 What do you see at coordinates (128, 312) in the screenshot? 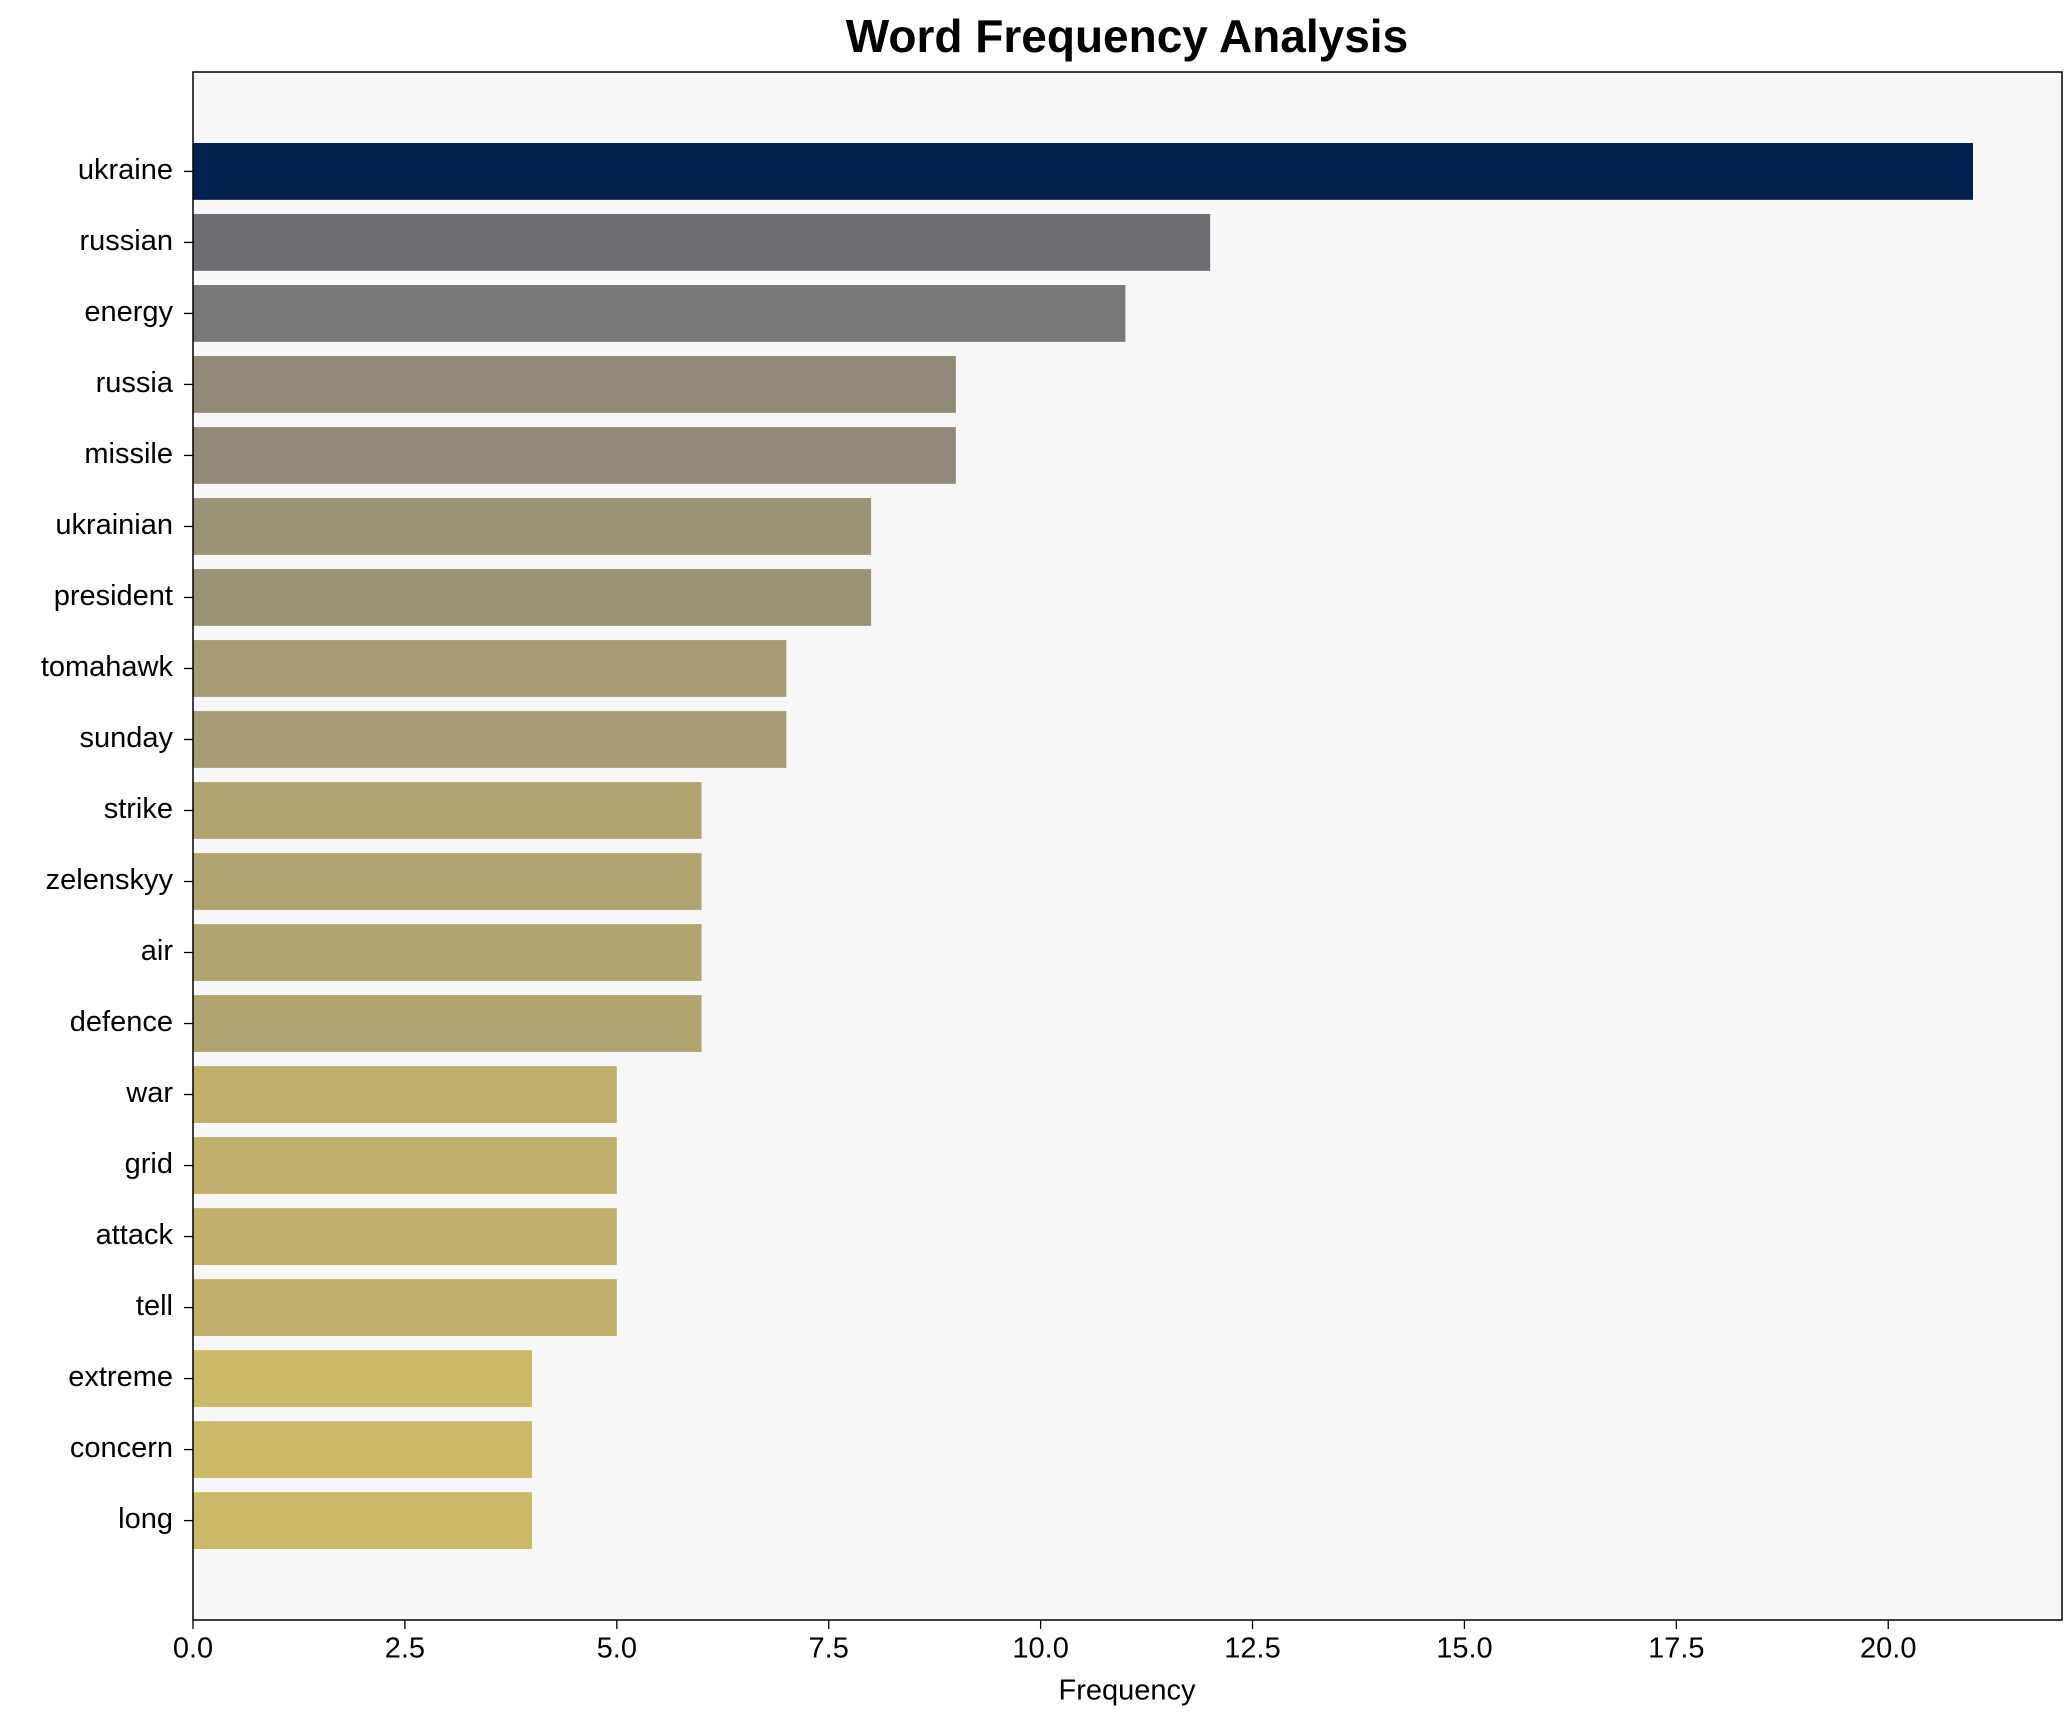
I see `y-tick-label: energy` at bounding box center [128, 312].